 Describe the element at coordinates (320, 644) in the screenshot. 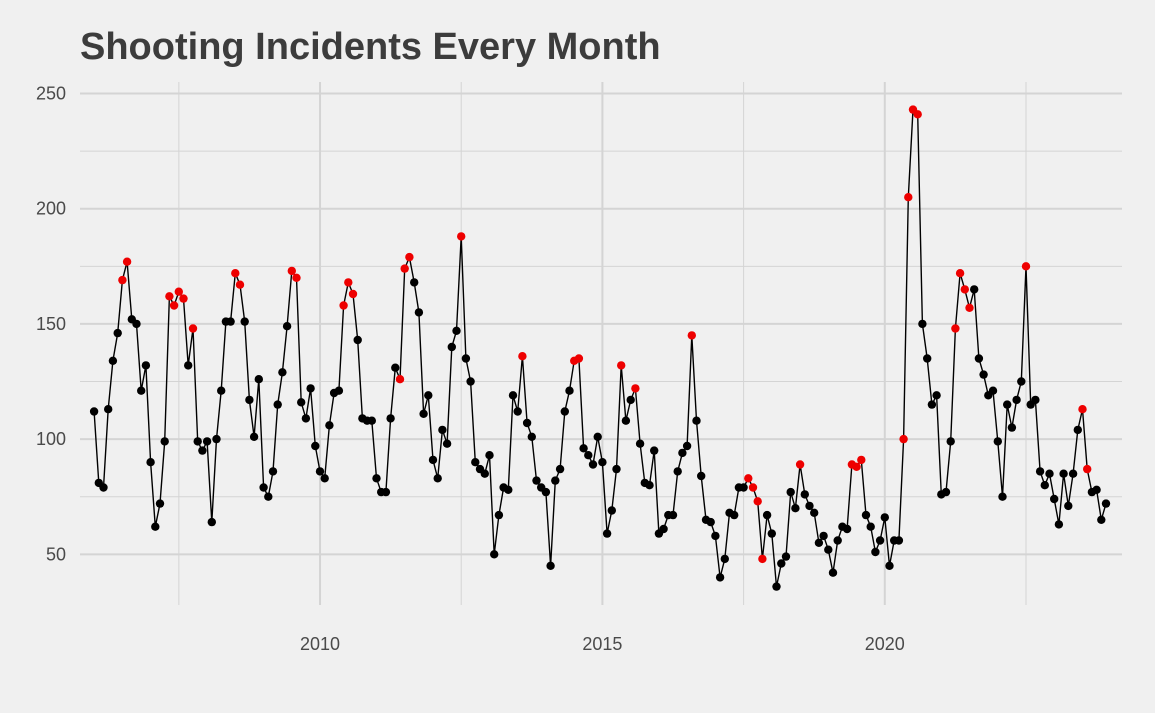

I see `x-tick-label: 2010` at that location.